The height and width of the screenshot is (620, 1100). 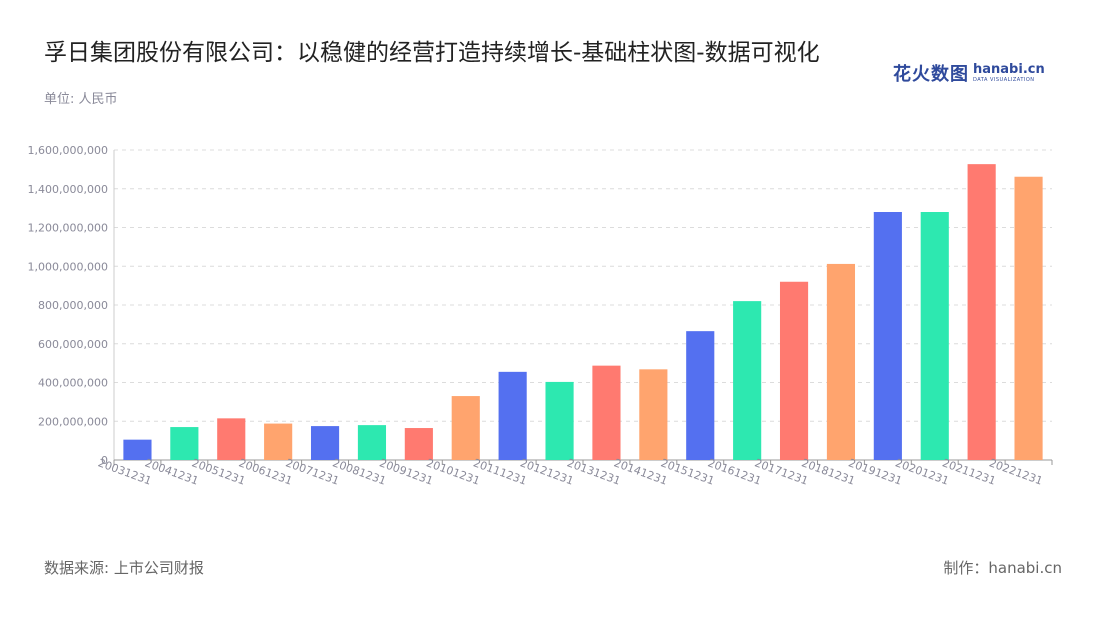 I want to click on unit-label: 单位: 人民币, so click(x=81, y=99).